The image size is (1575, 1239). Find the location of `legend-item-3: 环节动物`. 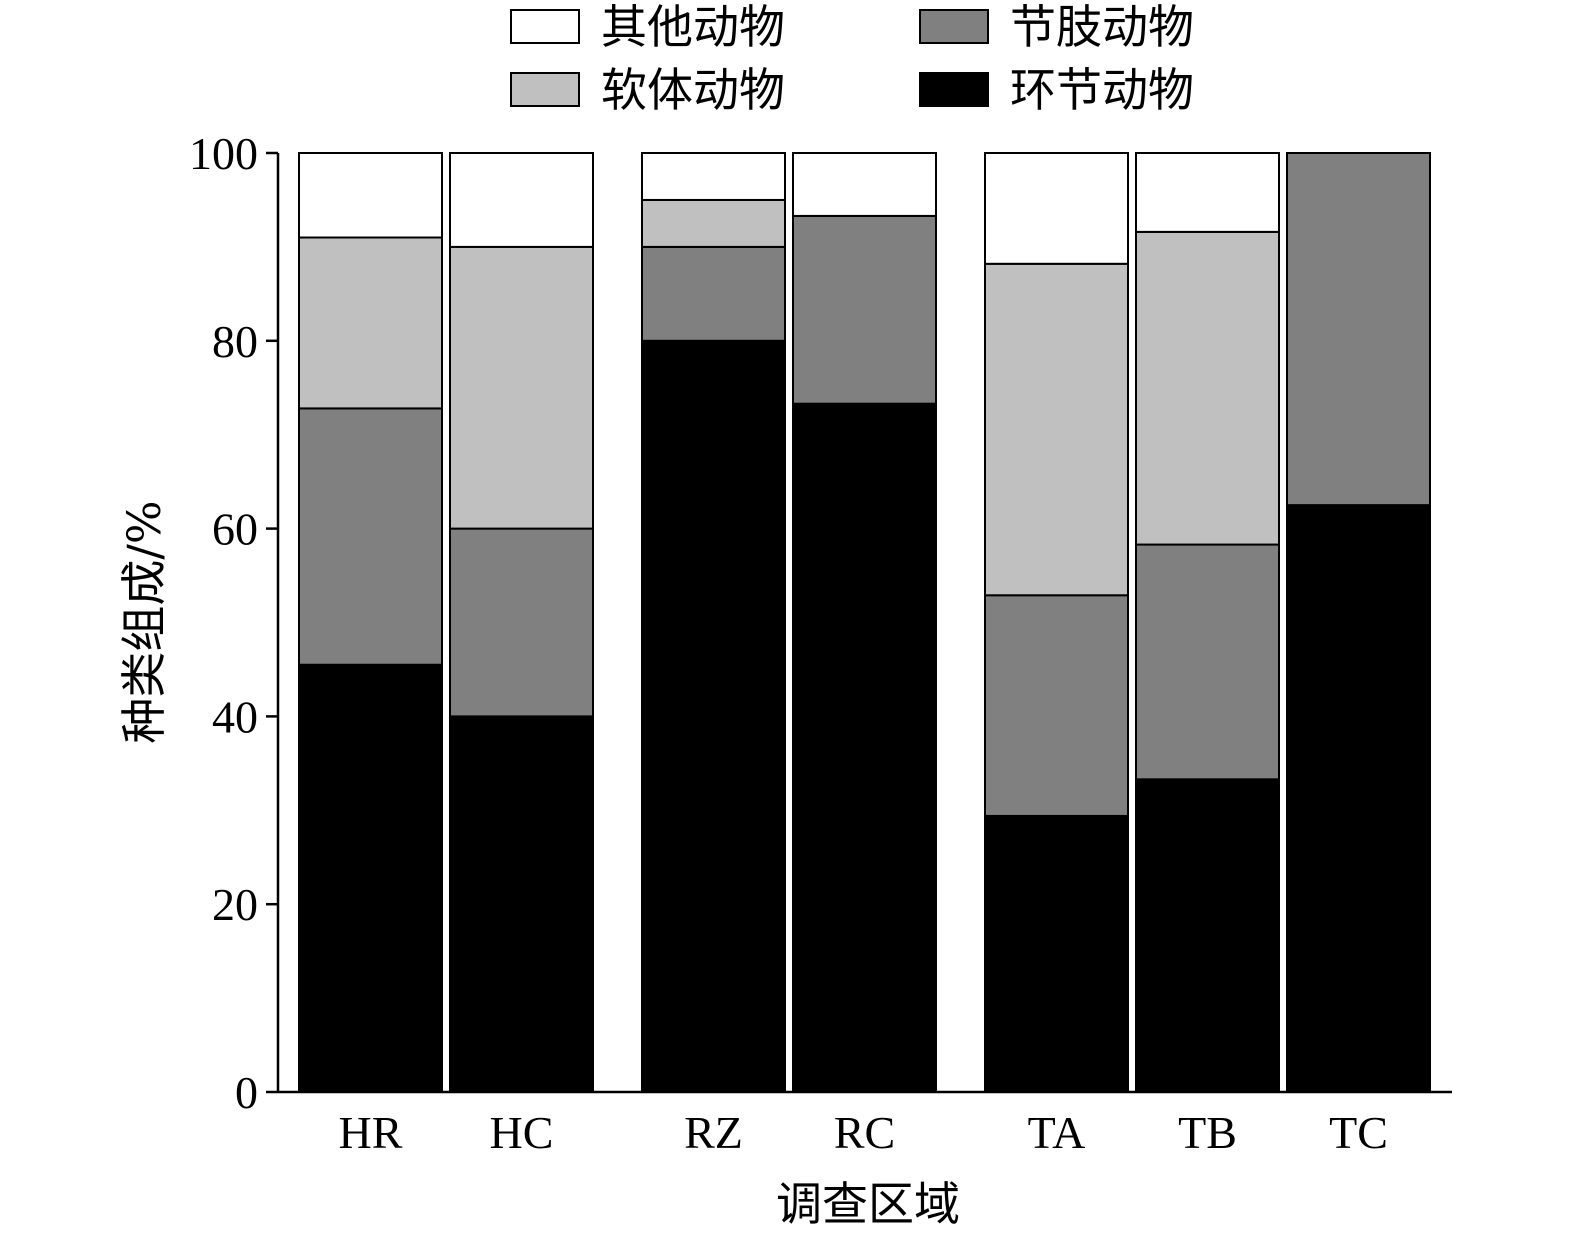

legend-item-3: 环节动物 is located at coordinates (1056, 90).